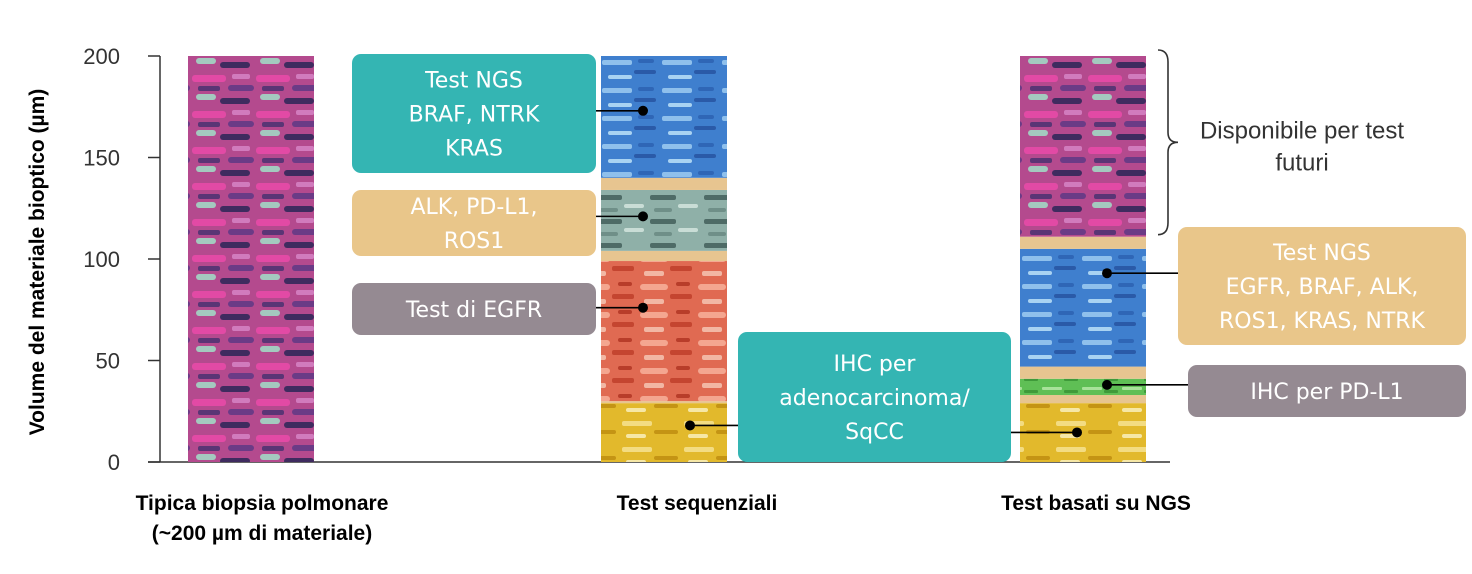  What do you see at coordinates (474, 149) in the screenshot?
I see `annotation-text: KRAS` at bounding box center [474, 149].